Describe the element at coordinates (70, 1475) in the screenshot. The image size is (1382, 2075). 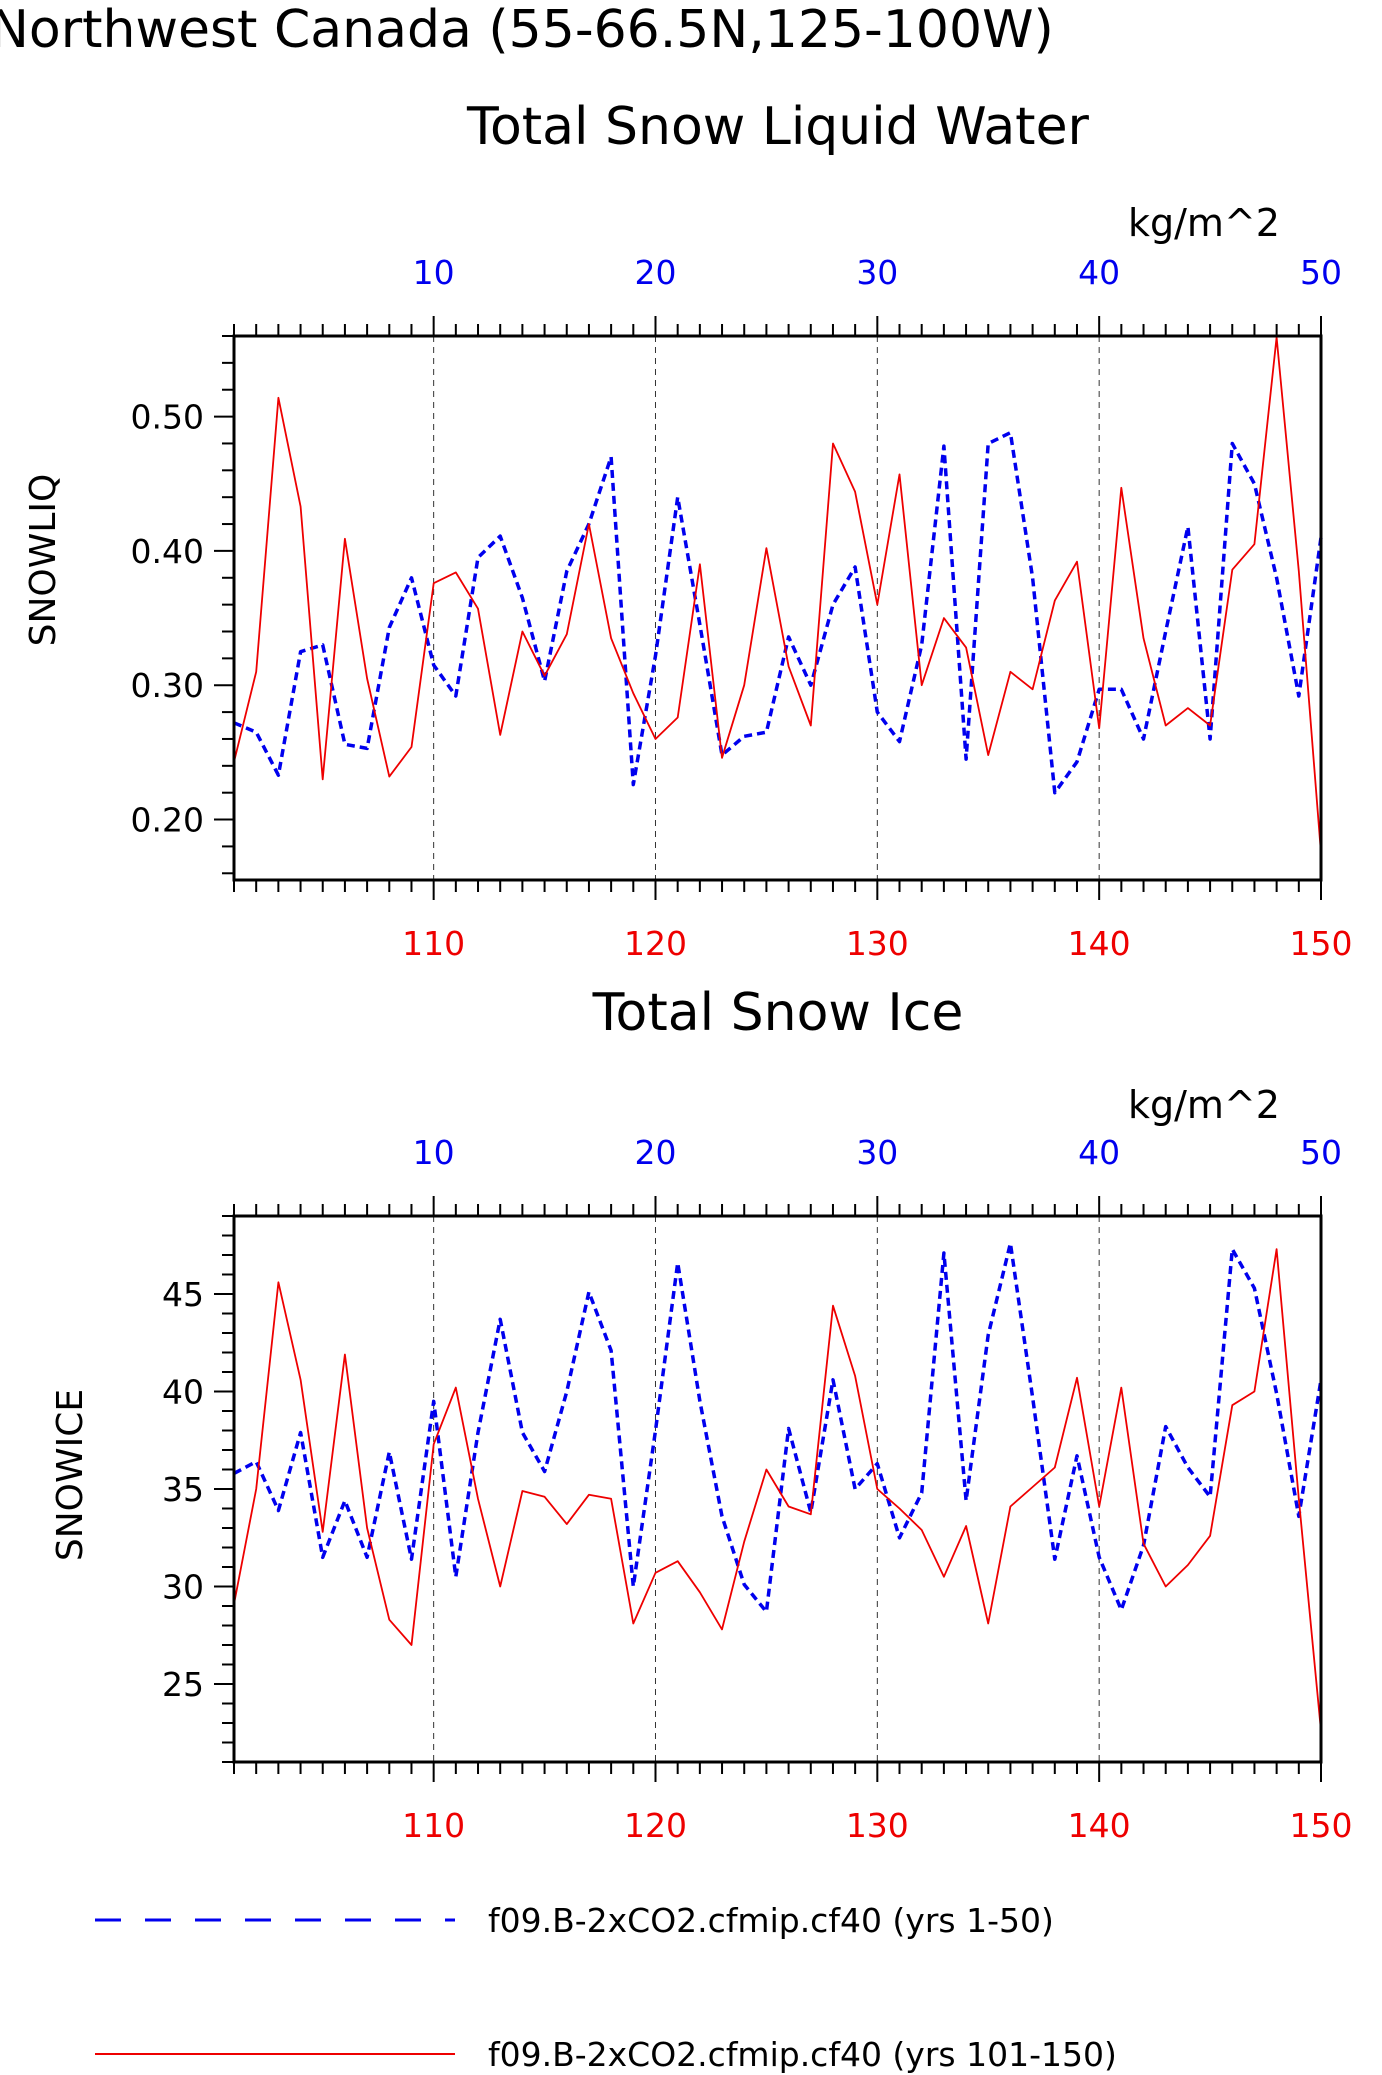
I see `y-axis-label: SNOWICE` at that location.